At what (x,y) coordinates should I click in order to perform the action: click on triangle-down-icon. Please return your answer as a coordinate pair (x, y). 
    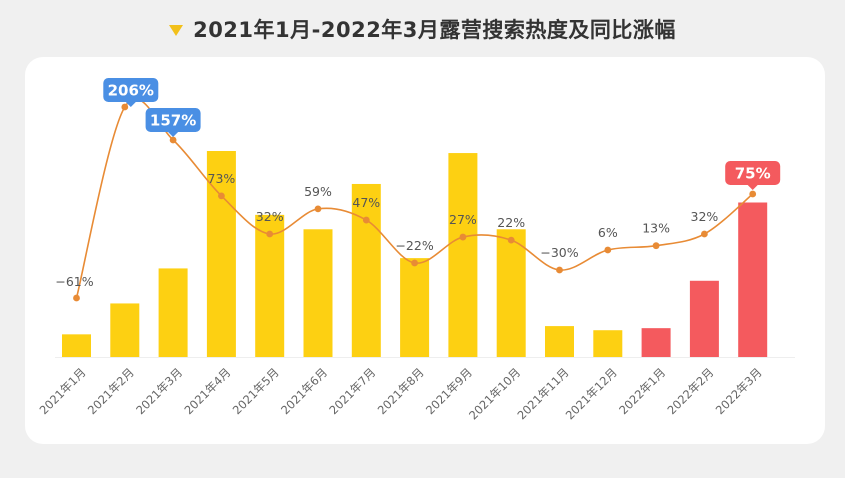
    Looking at the image, I should click on (176, 30).